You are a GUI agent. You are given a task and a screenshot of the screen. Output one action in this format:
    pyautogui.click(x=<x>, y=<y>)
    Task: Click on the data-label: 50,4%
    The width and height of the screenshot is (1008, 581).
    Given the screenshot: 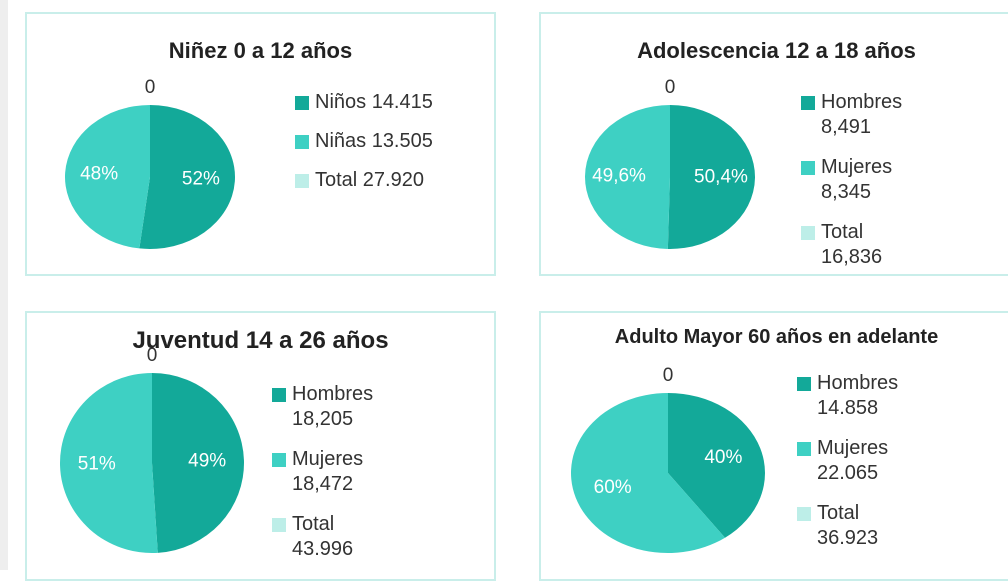 What is the action you would take?
    pyautogui.click(x=721, y=177)
    